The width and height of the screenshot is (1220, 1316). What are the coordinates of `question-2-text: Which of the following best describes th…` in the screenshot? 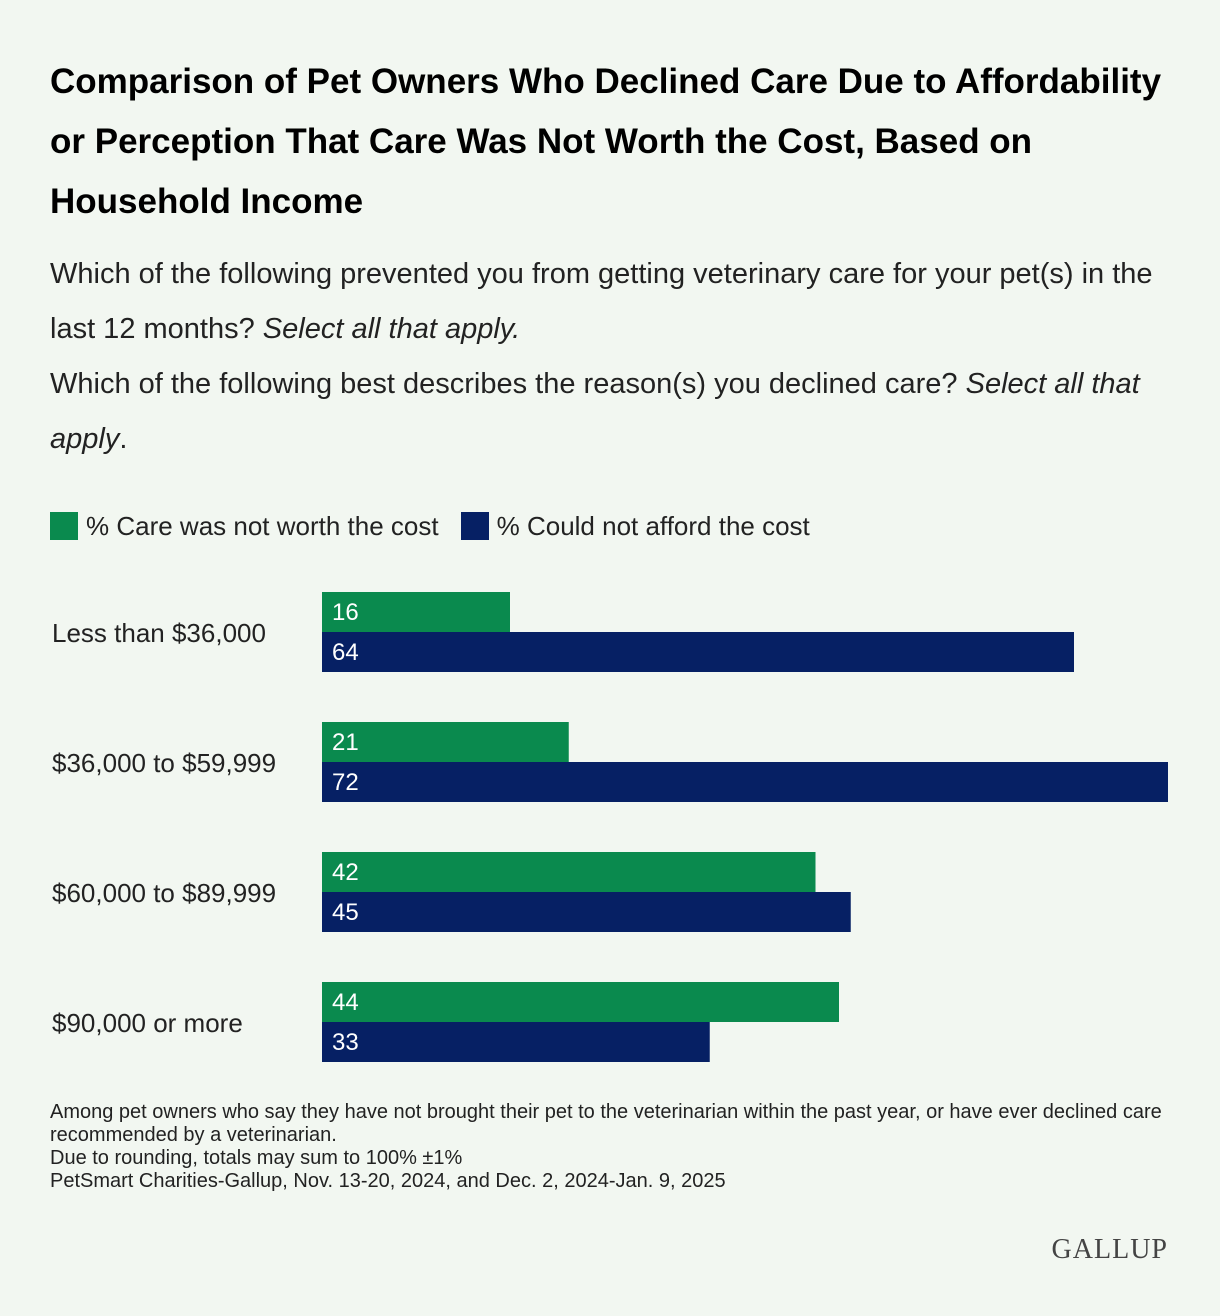 It's located at (508, 384).